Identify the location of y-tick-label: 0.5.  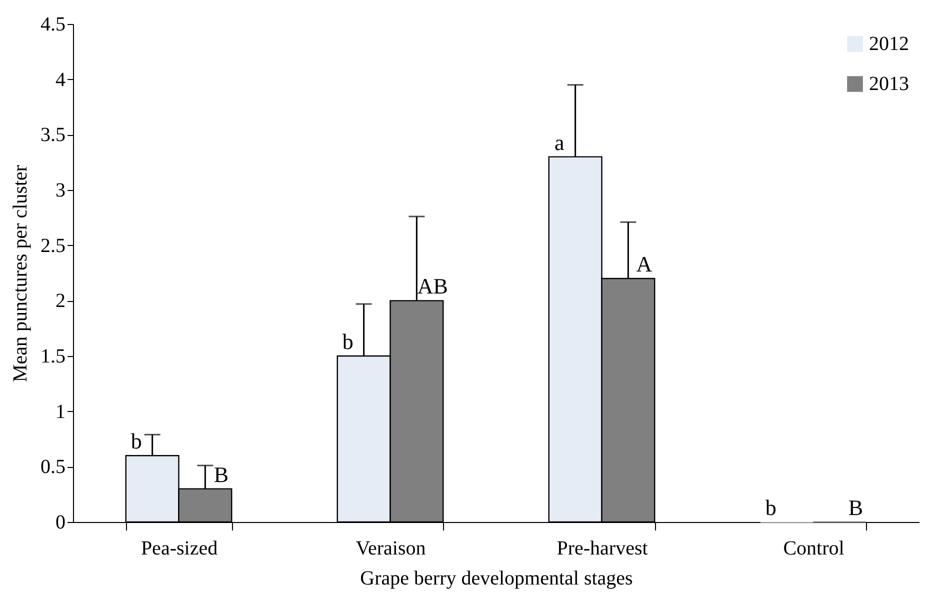
(53, 467).